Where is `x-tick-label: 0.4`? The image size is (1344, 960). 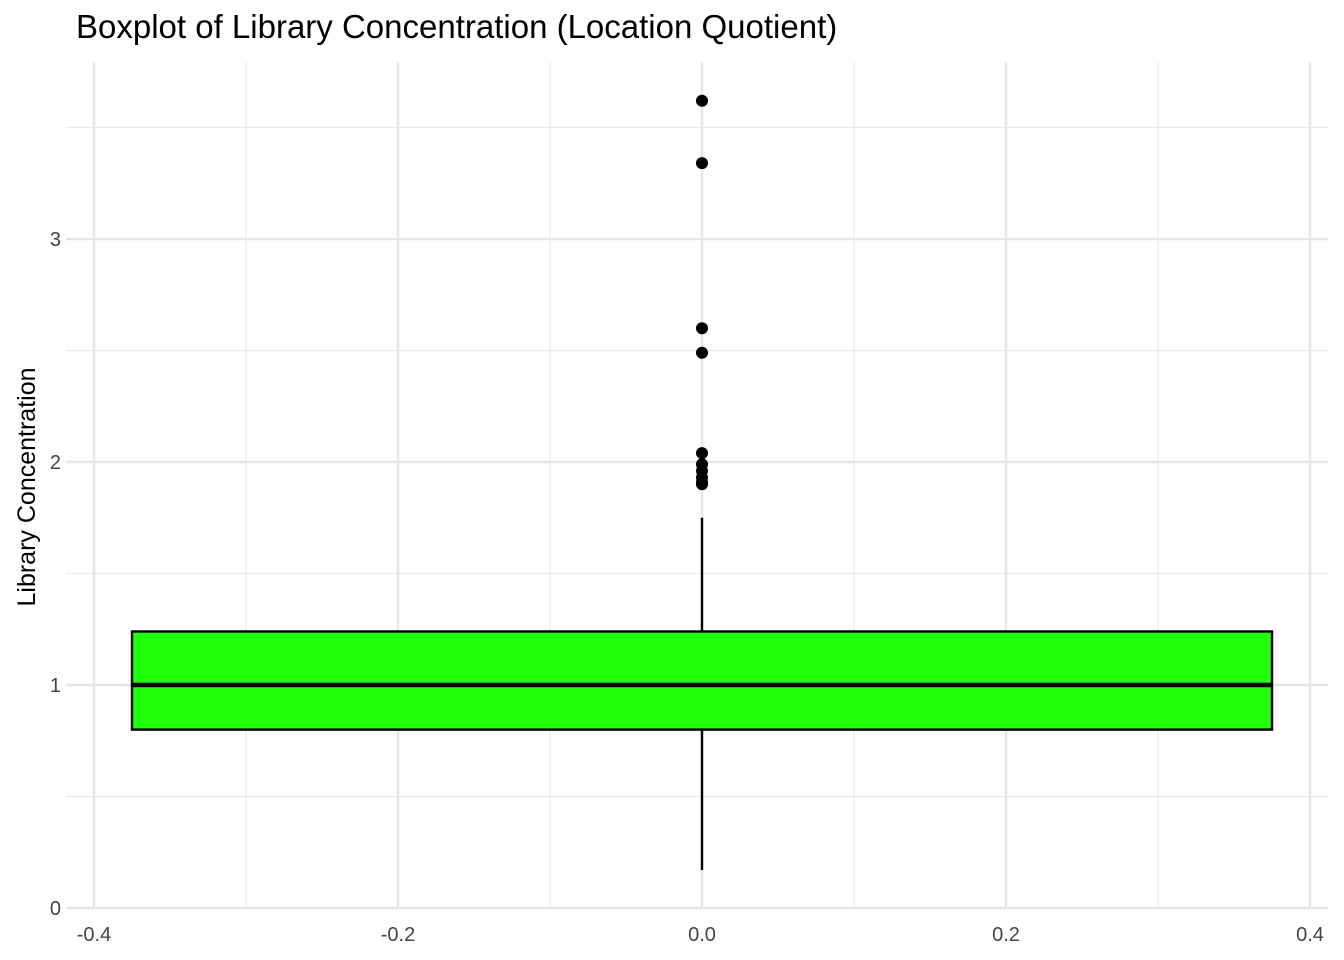 x-tick-label: 0.4 is located at coordinates (1310, 935).